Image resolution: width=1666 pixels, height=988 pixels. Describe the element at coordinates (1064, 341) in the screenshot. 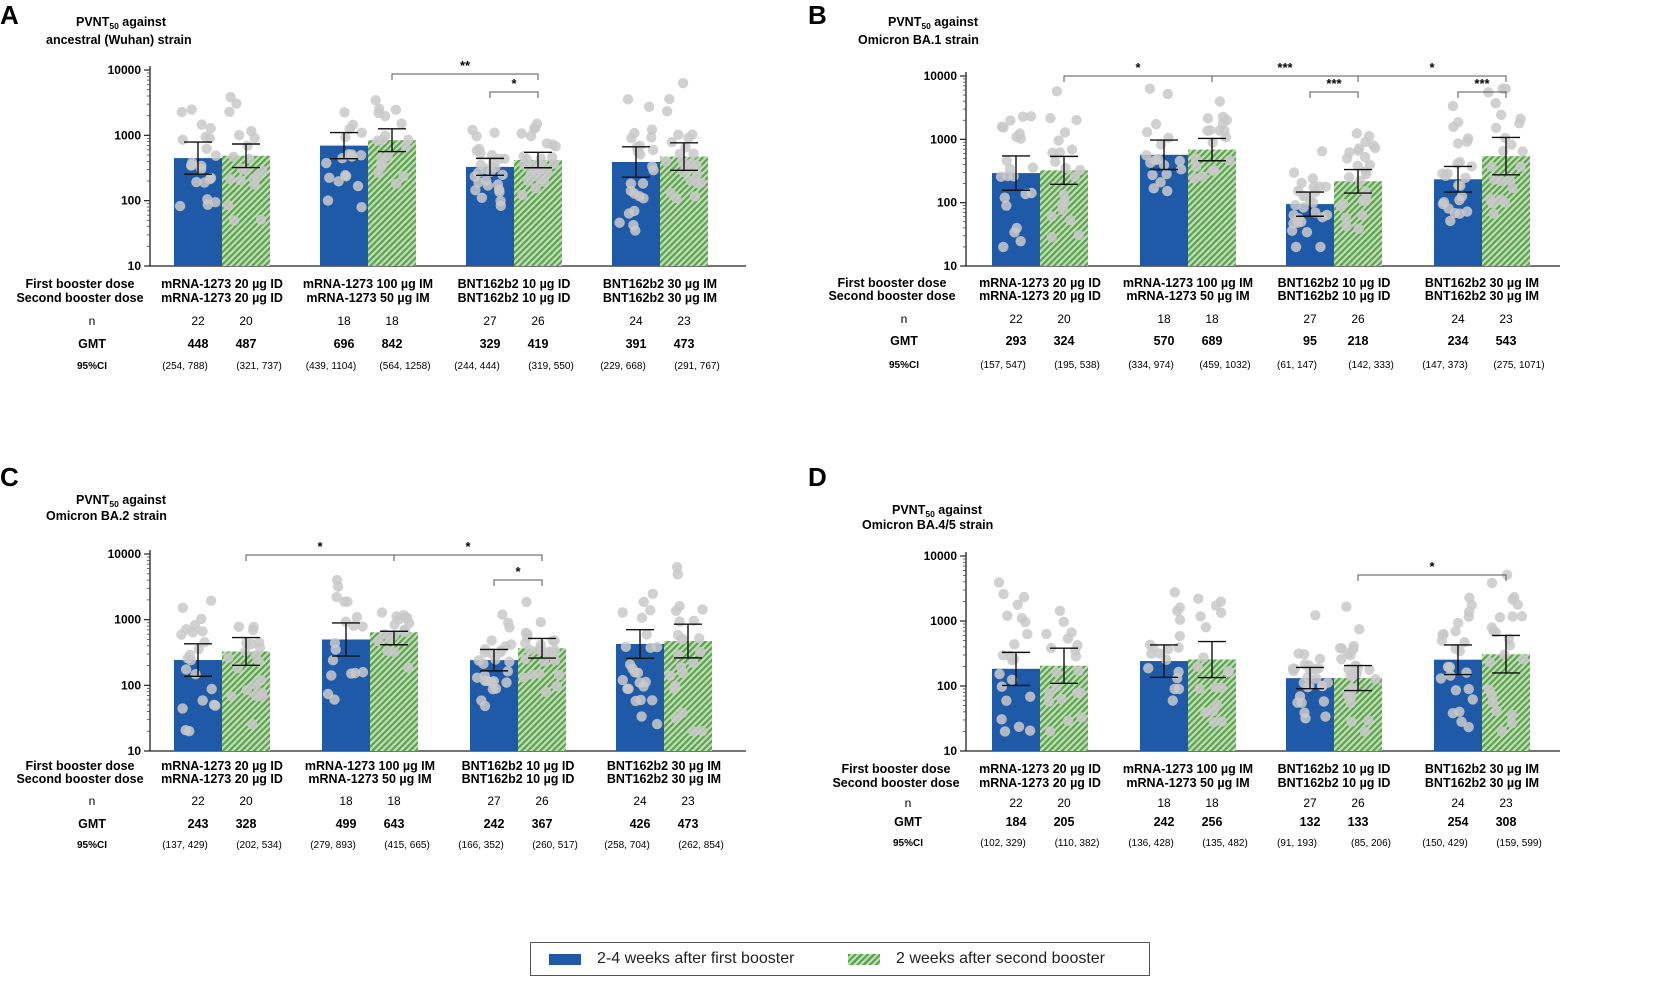

I see `gmt-value: 324` at that location.